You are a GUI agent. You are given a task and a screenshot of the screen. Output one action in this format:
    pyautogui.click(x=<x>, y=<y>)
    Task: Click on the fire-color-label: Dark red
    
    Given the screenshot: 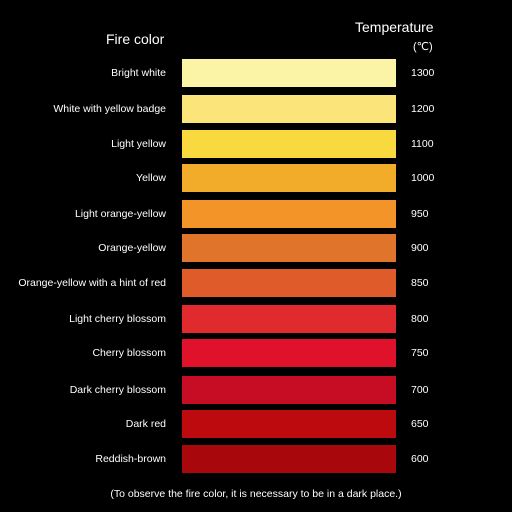 What is the action you would take?
    pyautogui.click(x=145, y=424)
    